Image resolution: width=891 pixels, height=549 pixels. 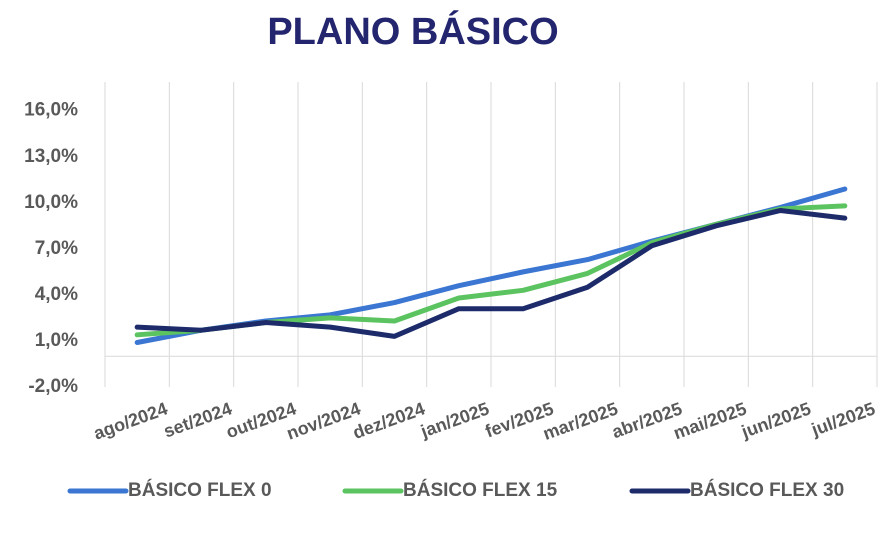 What do you see at coordinates (843, 419) in the screenshot?
I see `x-tick-label: jul/2025` at bounding box center [843, 419].